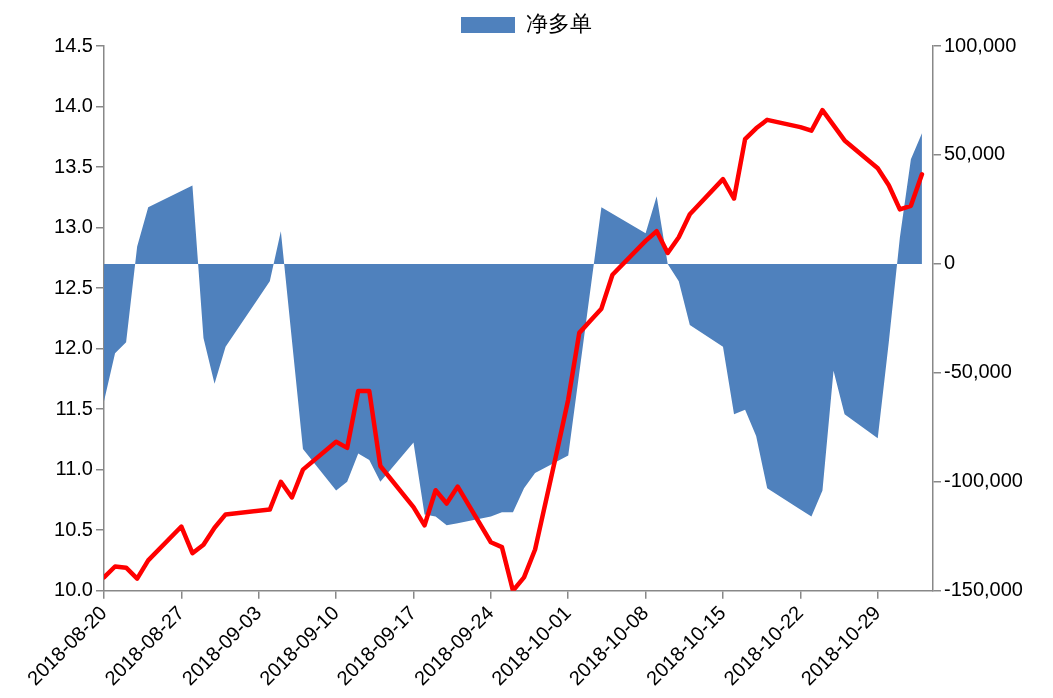  I want to click on y2-tick-label: 0, so click(950, 262).